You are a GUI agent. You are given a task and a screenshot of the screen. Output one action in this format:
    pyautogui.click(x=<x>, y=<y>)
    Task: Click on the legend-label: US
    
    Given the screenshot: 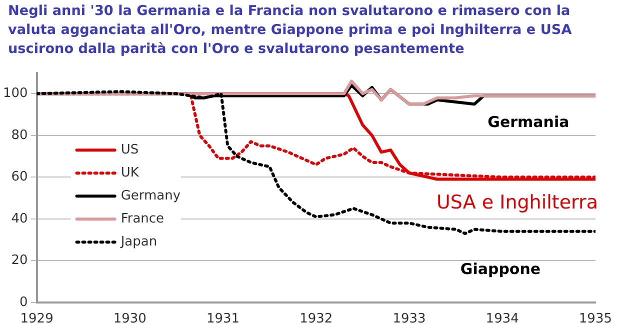 What is the action you would take?
    pyautogui.click(x=129, y=150)
    